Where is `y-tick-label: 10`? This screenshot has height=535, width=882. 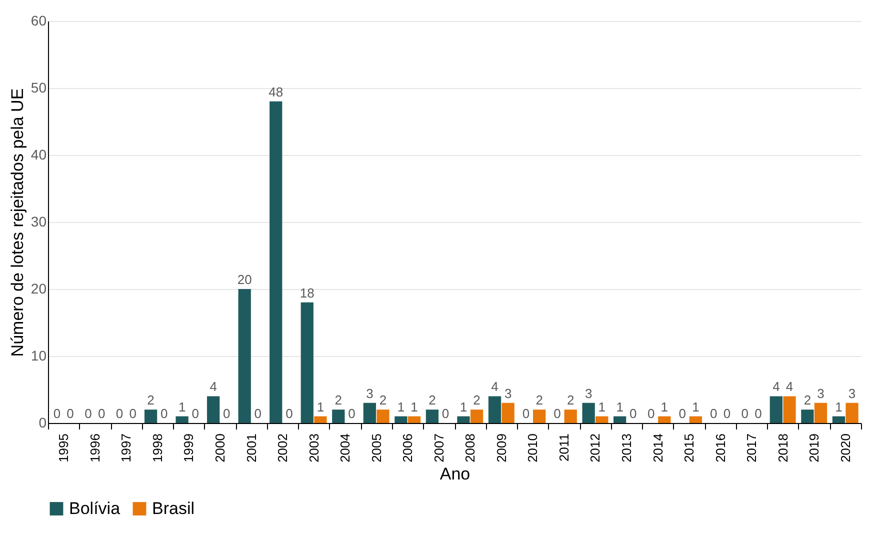 y-tick-label: 10 is located at coordinates (38, 356).